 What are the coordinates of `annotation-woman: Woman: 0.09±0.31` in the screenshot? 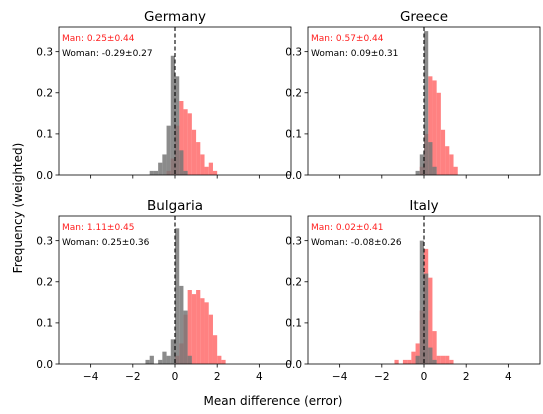 It's located at (354, 54).